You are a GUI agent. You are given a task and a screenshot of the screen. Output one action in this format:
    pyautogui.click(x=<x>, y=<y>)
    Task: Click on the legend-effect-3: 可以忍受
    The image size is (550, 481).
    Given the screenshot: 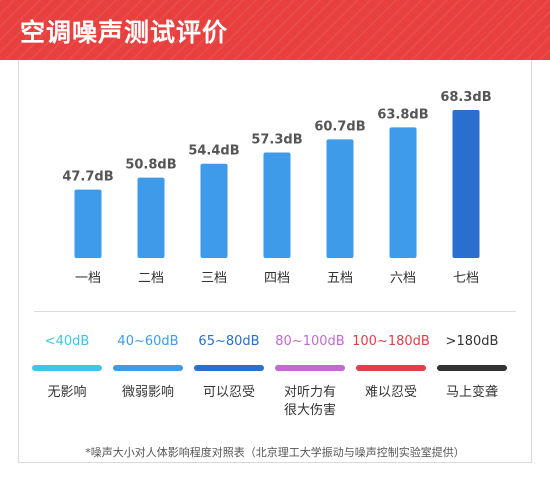 What is the action you would take?
    pyautogui.click(x=228, y=392)
    